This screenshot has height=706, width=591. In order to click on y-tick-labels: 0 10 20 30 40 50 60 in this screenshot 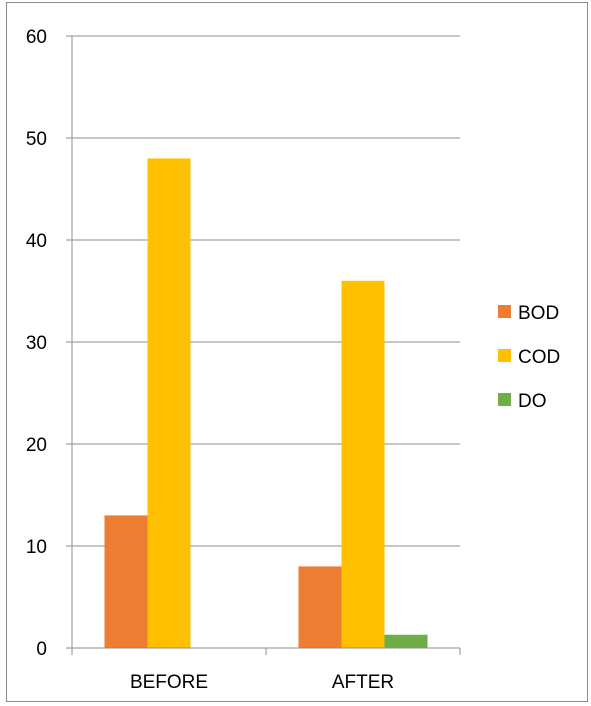, I will do `click(36, 343)`.